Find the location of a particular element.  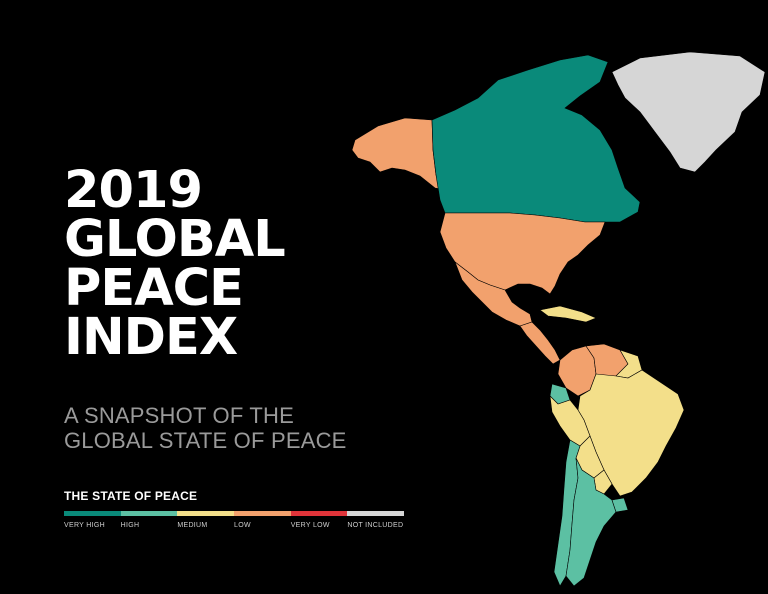

page-title: 2019 GLOBAL PEACE INDEX is located at coordinates (175, 264).